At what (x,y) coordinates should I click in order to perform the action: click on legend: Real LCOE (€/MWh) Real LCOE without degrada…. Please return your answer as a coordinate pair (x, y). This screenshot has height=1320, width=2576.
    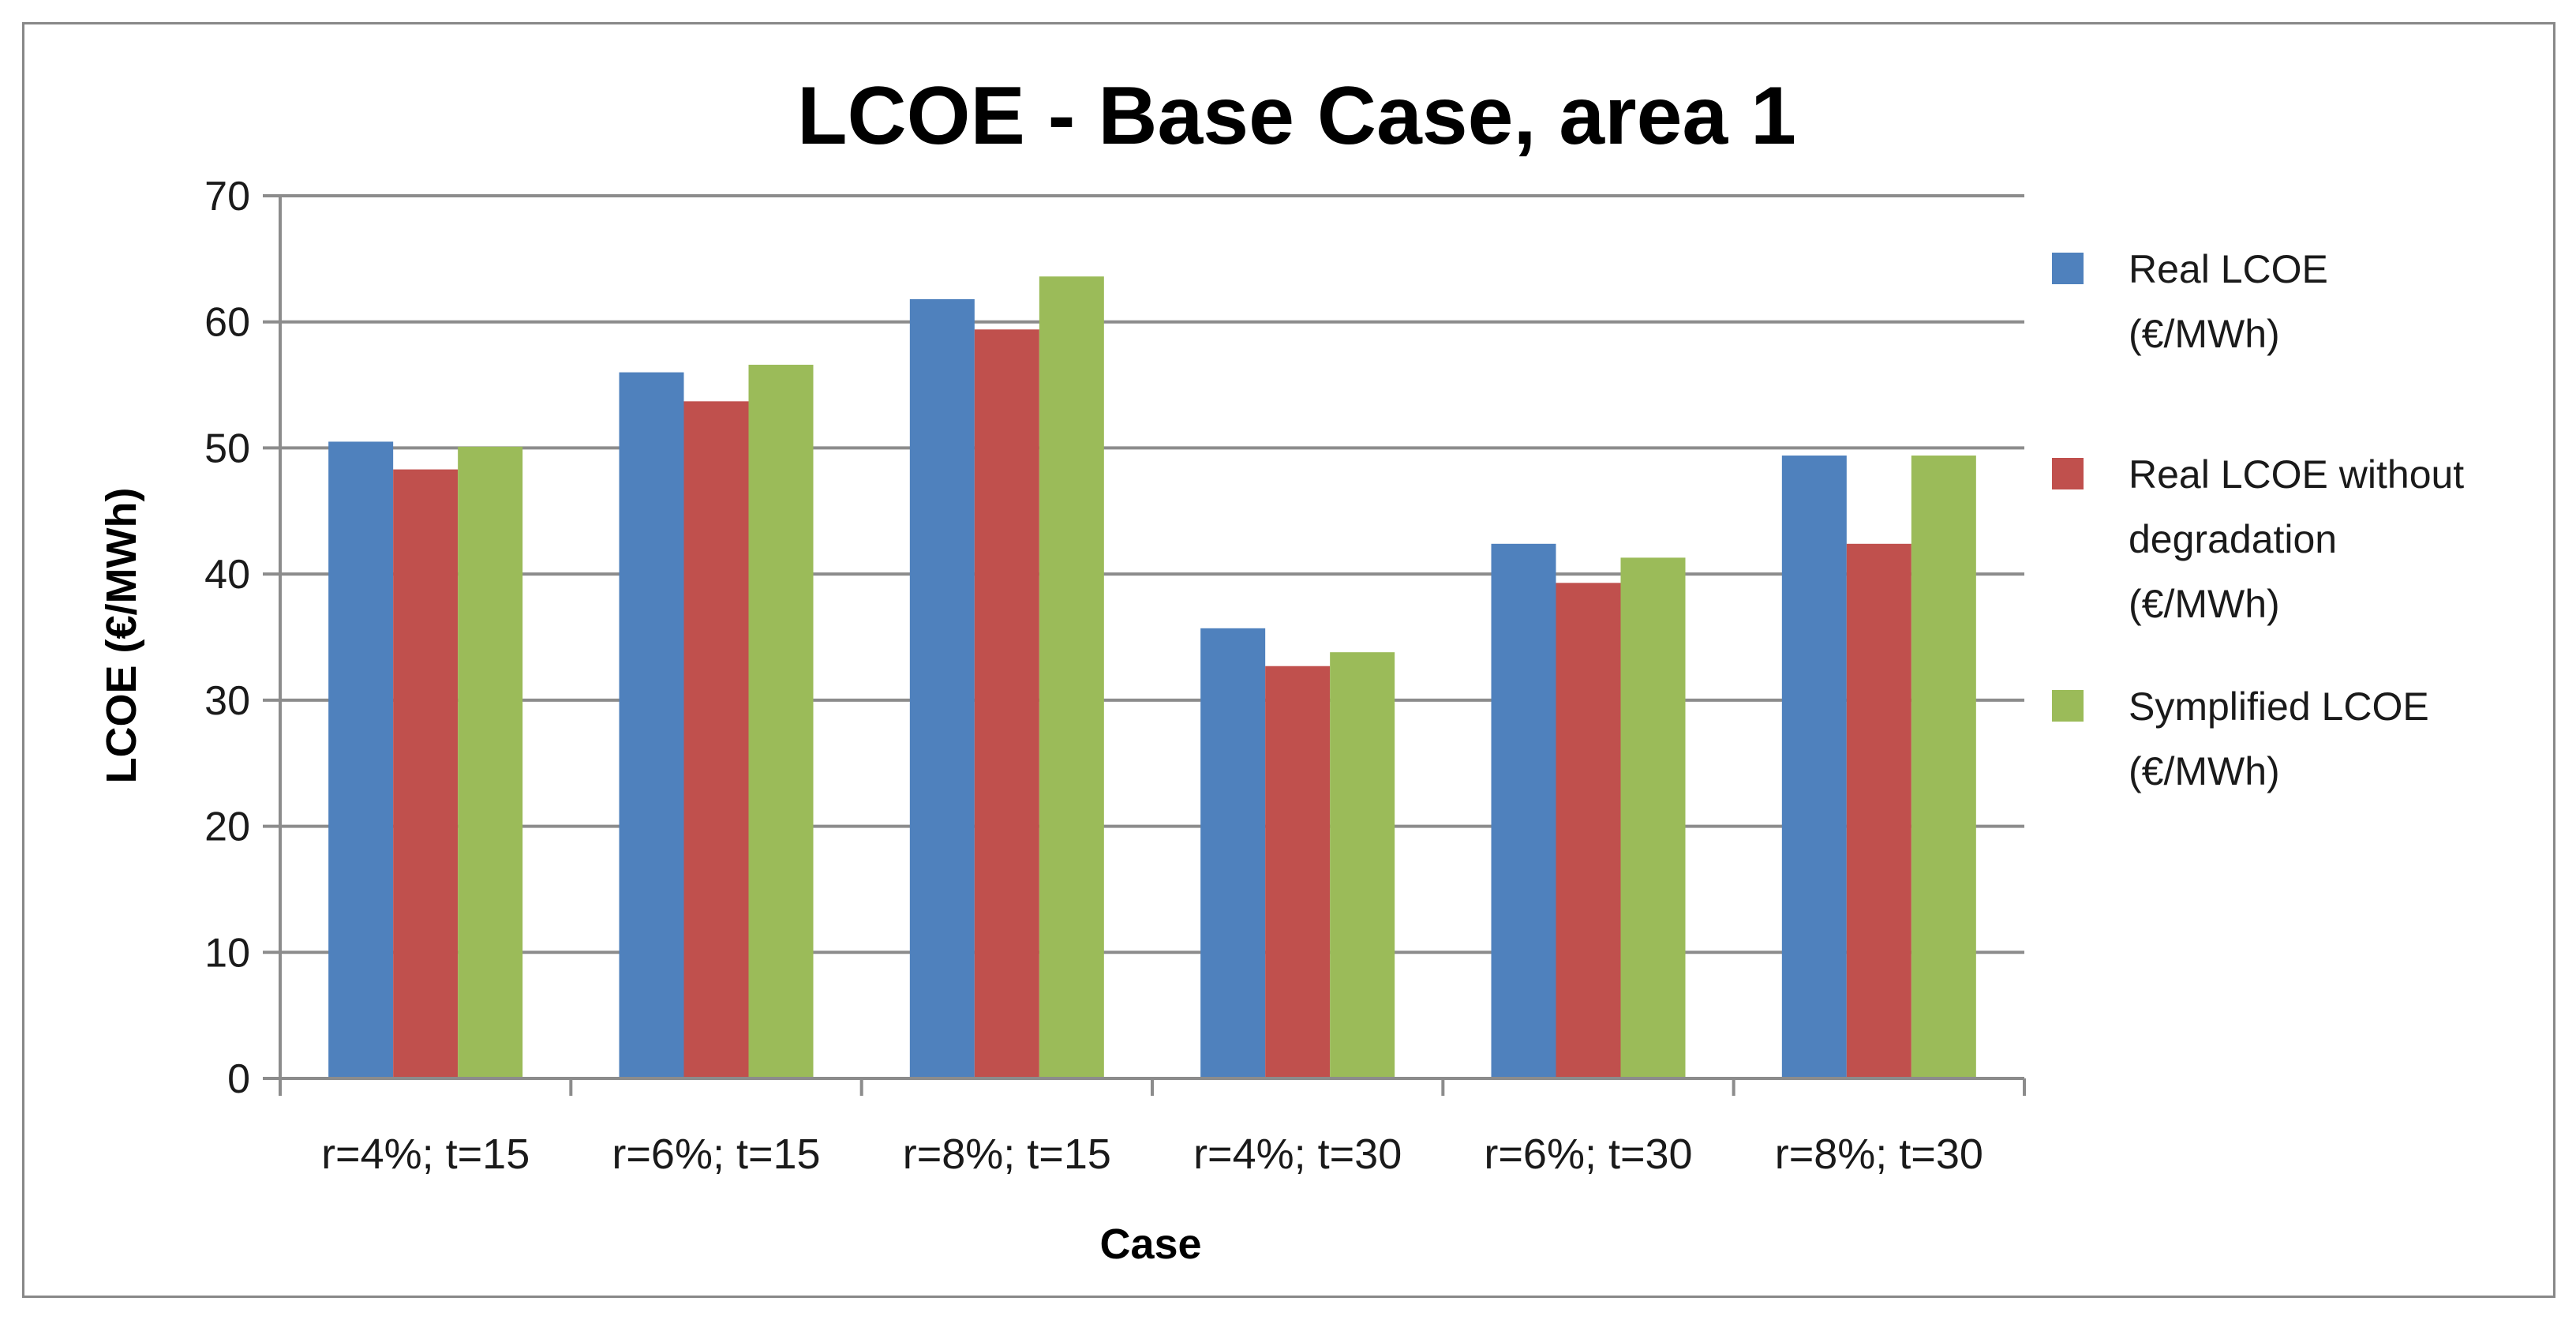
    Looking at the image, I should click on (2258, 520).